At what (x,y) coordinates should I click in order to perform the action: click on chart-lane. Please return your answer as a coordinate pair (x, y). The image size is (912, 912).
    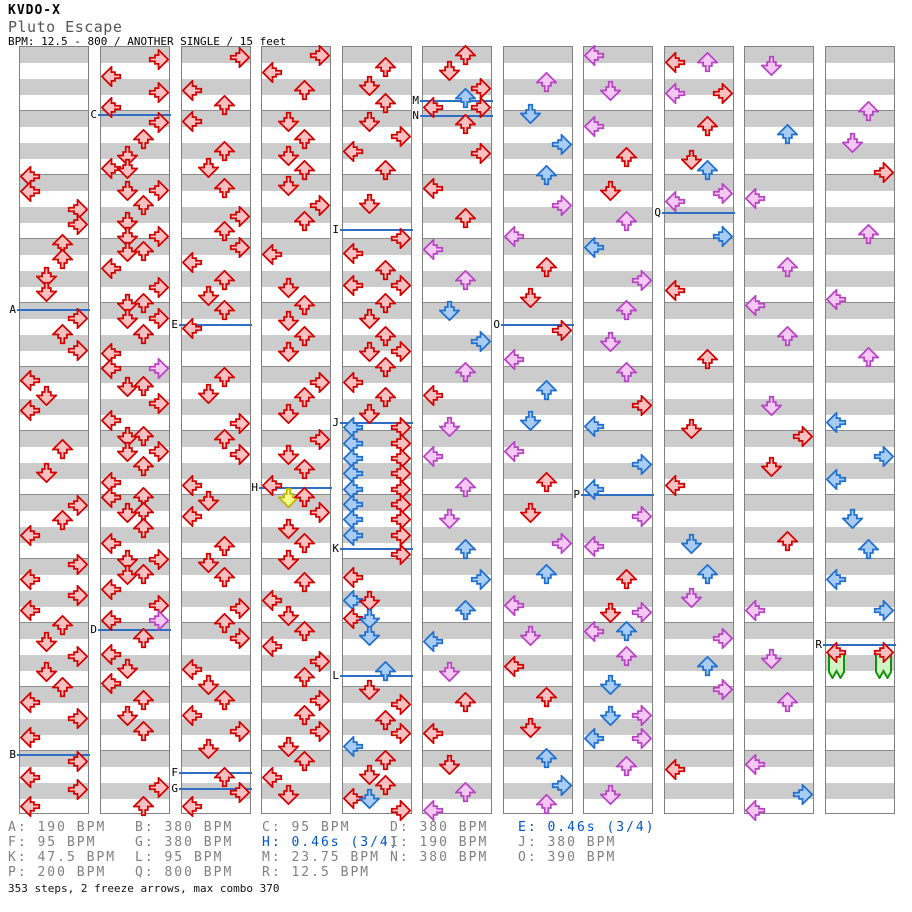
    Looking at the image, I should click on (296, 430).